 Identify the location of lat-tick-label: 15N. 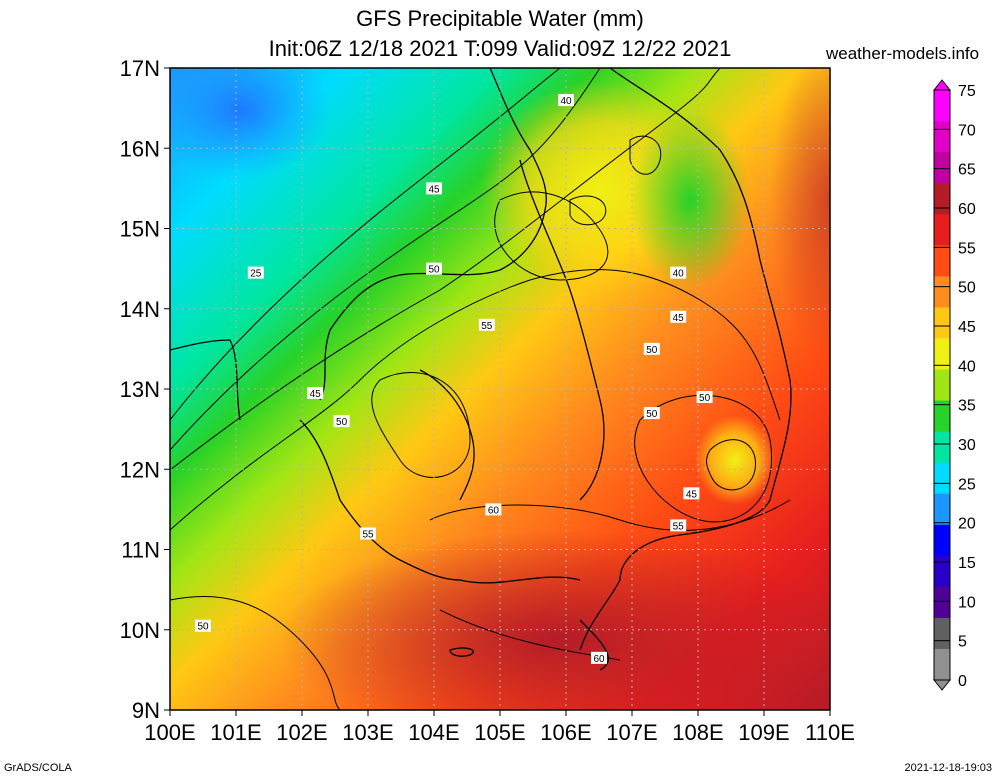
(140, 229).